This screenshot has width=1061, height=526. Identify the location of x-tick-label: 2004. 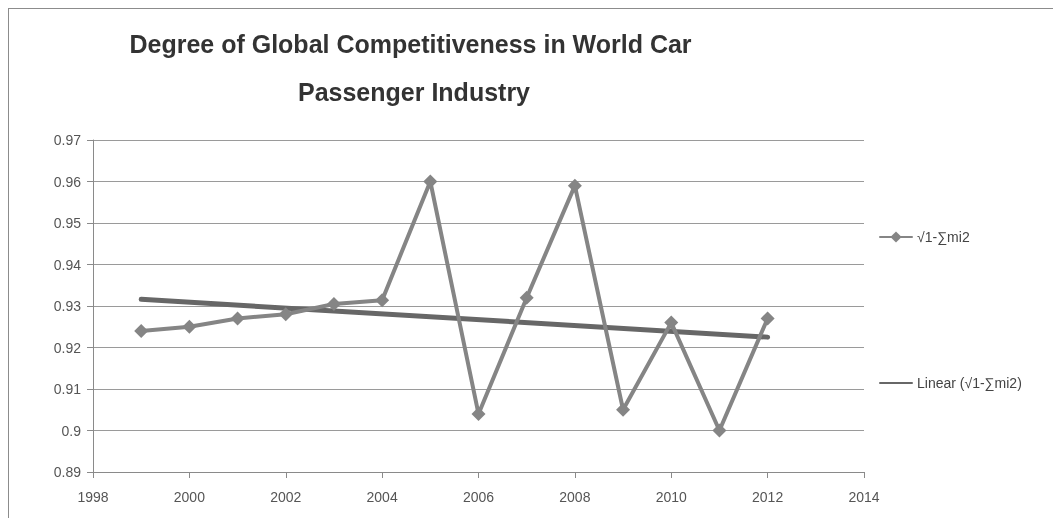
(382, 497).